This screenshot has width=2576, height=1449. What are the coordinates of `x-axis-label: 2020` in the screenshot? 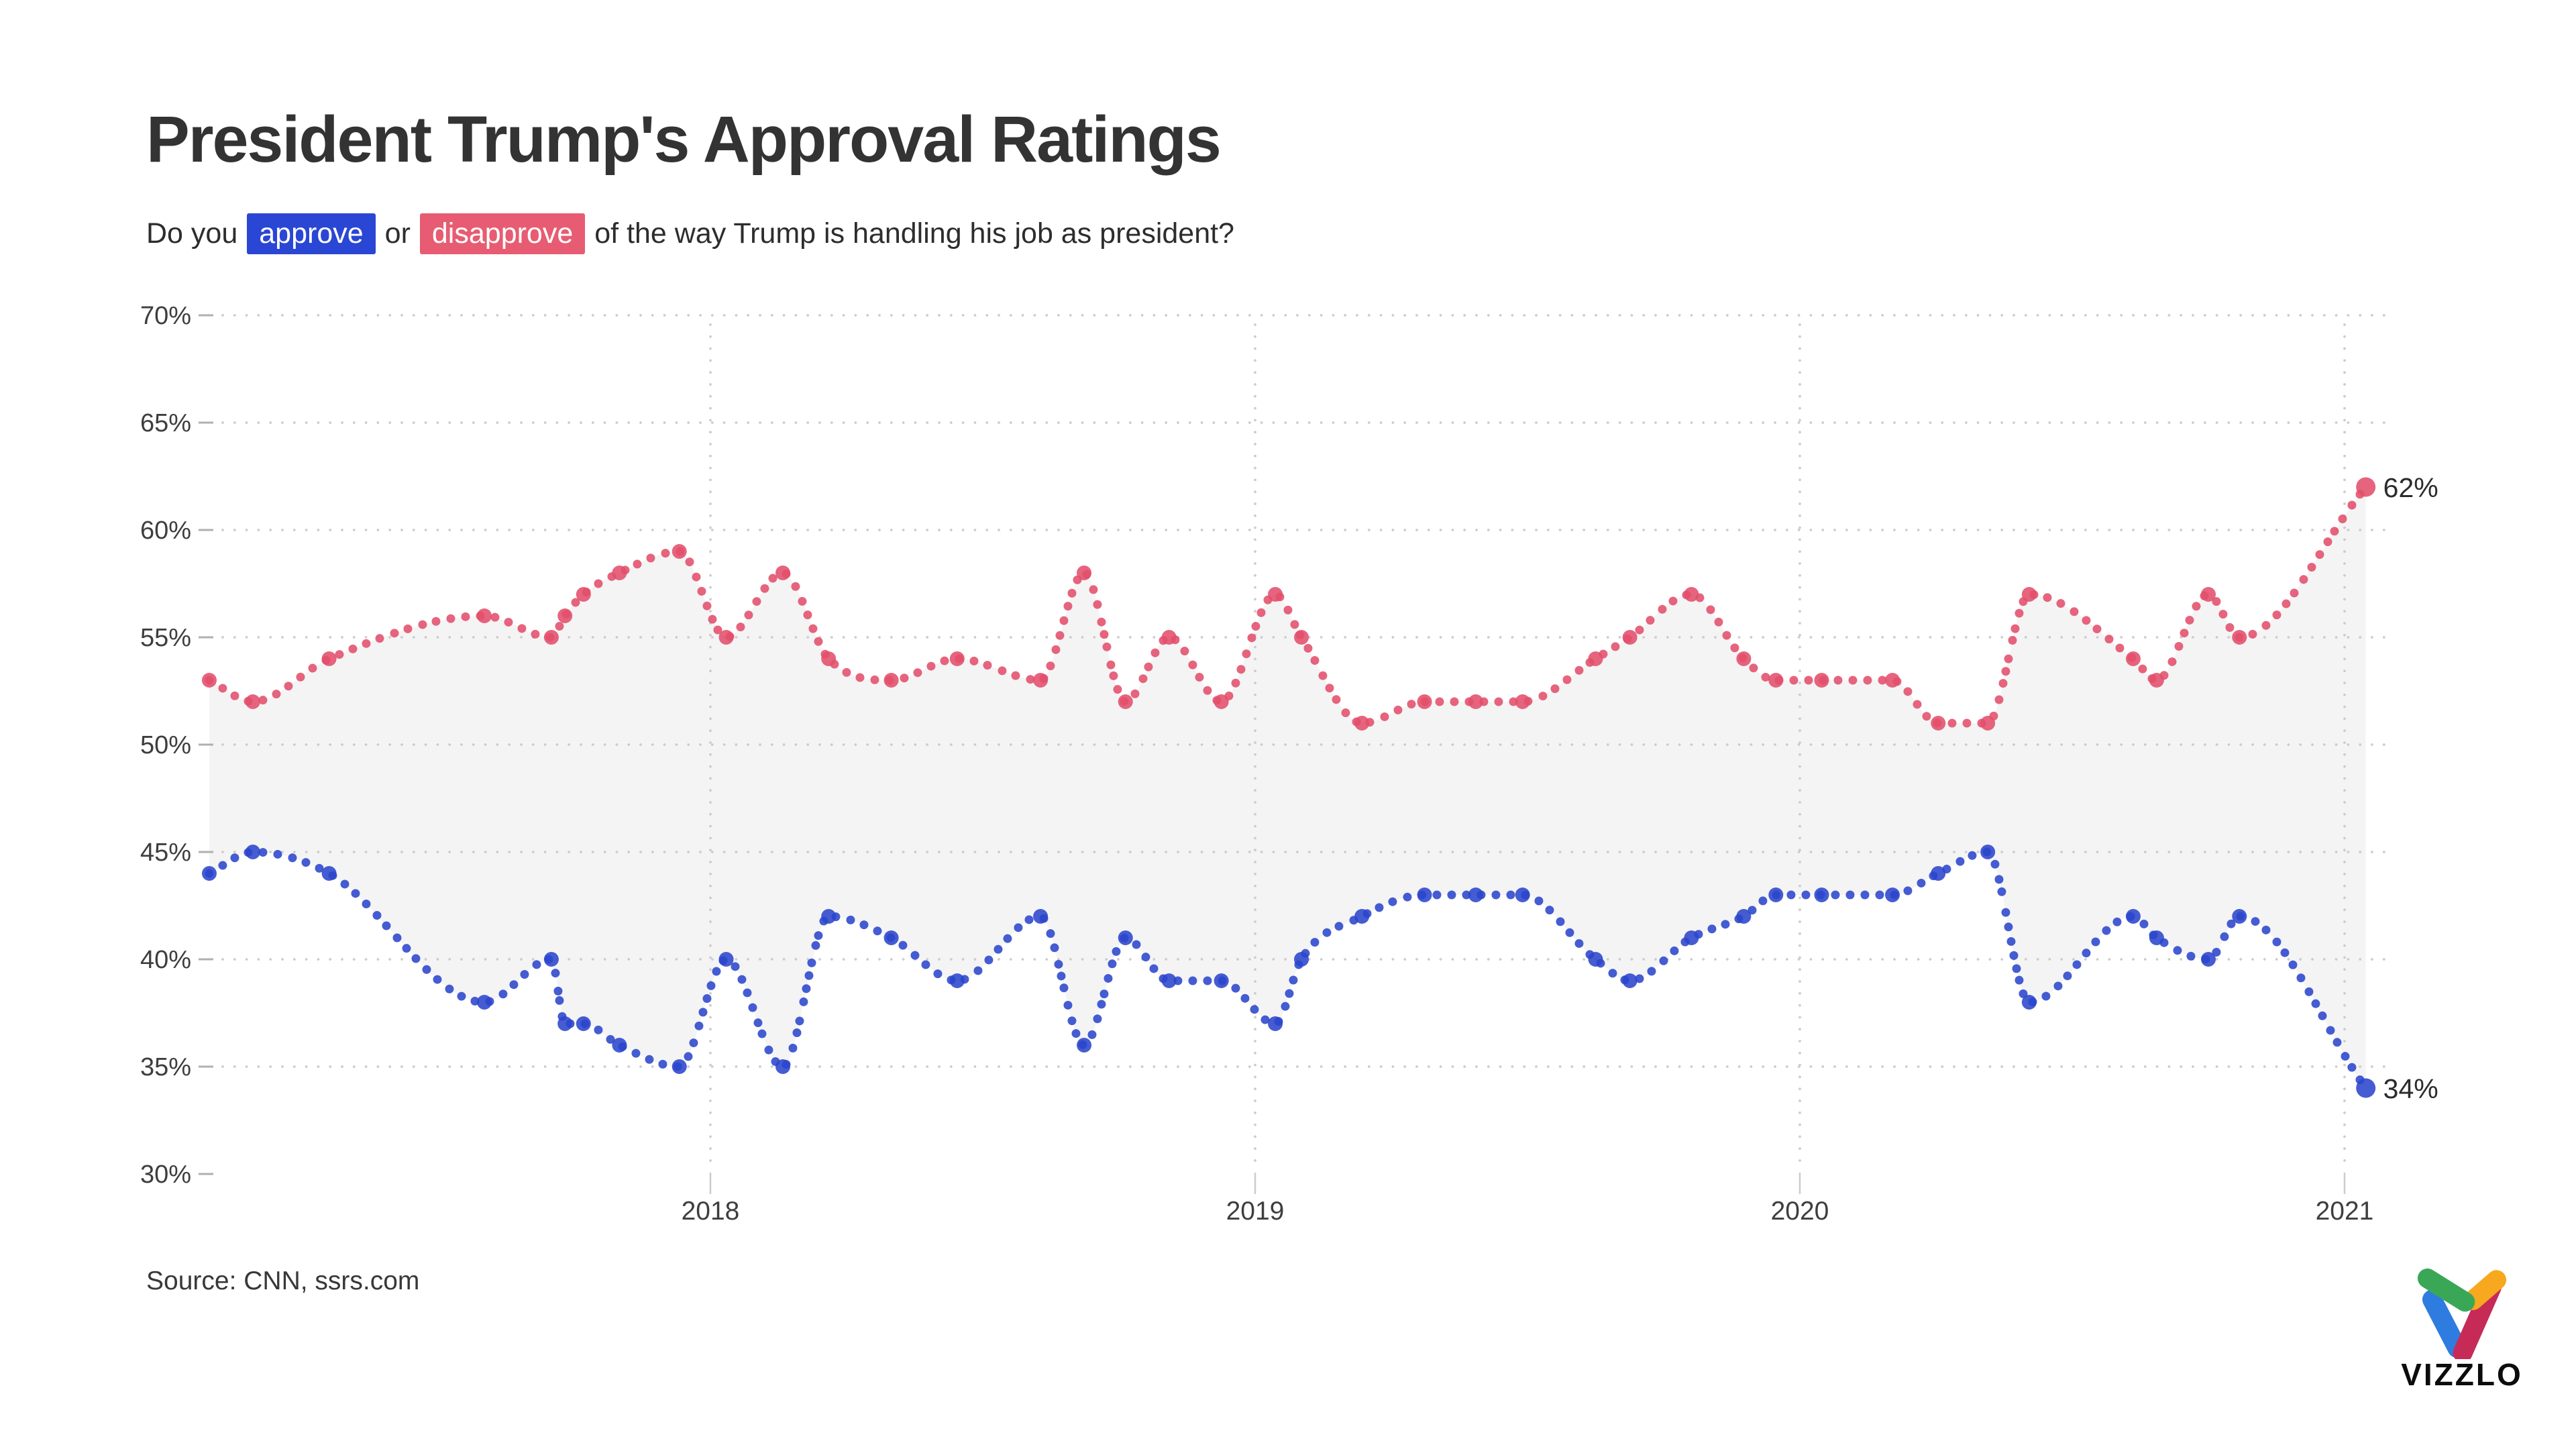 It's located at (1800, 1211).